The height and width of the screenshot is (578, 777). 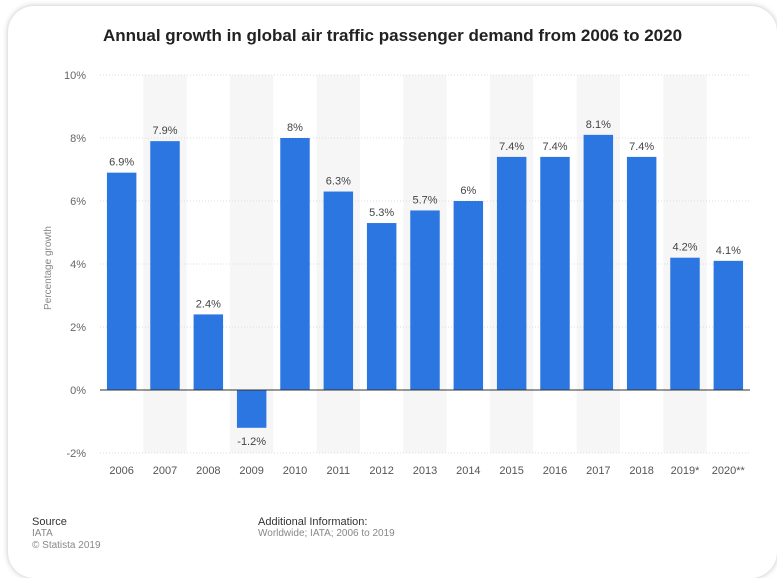 What do you see at coordinates (468, 191) in the screenshot?
I see `data-label: 6%` at bounding box center [468, 191].